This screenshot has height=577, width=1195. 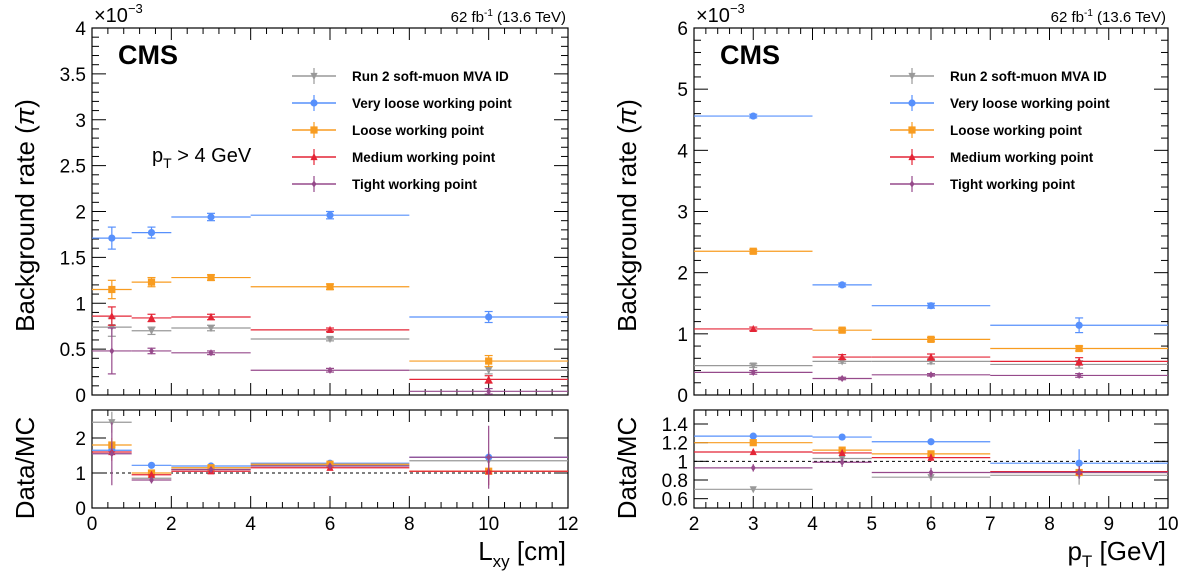 I want to click on x-tick-label: 9, so click(x=1108, y=524).